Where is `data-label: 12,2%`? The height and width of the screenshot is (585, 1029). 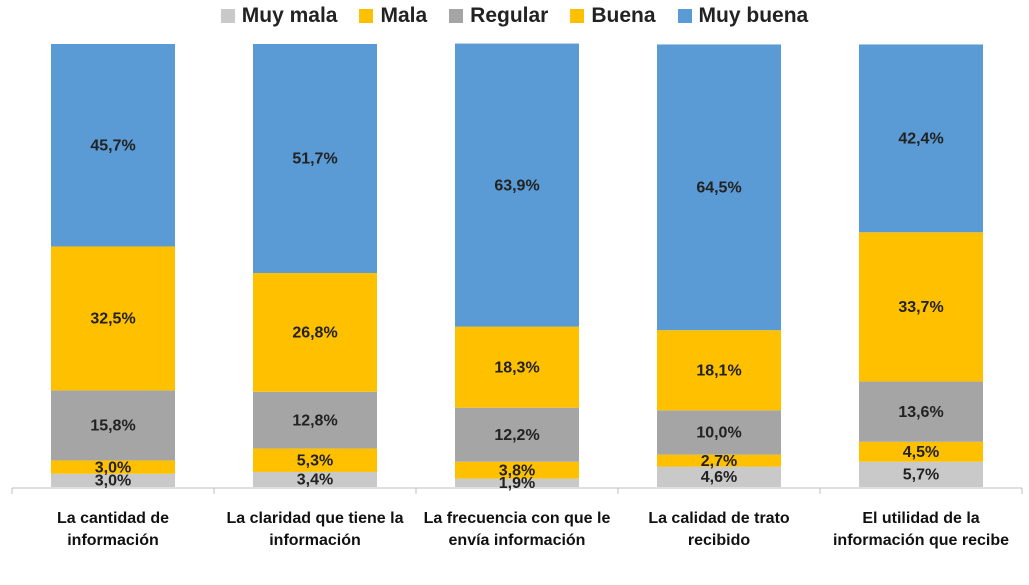
data-label: 12,2% is located at coordinates (516, 435).